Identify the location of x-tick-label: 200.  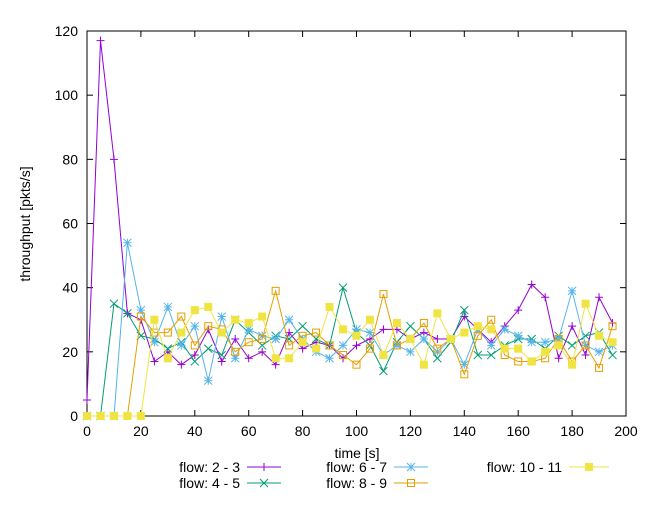
(626, 431).